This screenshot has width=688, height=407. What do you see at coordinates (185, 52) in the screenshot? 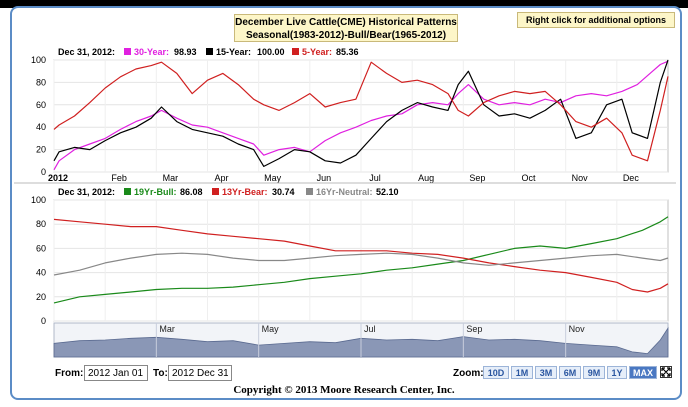
I see `legend-value: 98.93` at bounding box center [185, 52].